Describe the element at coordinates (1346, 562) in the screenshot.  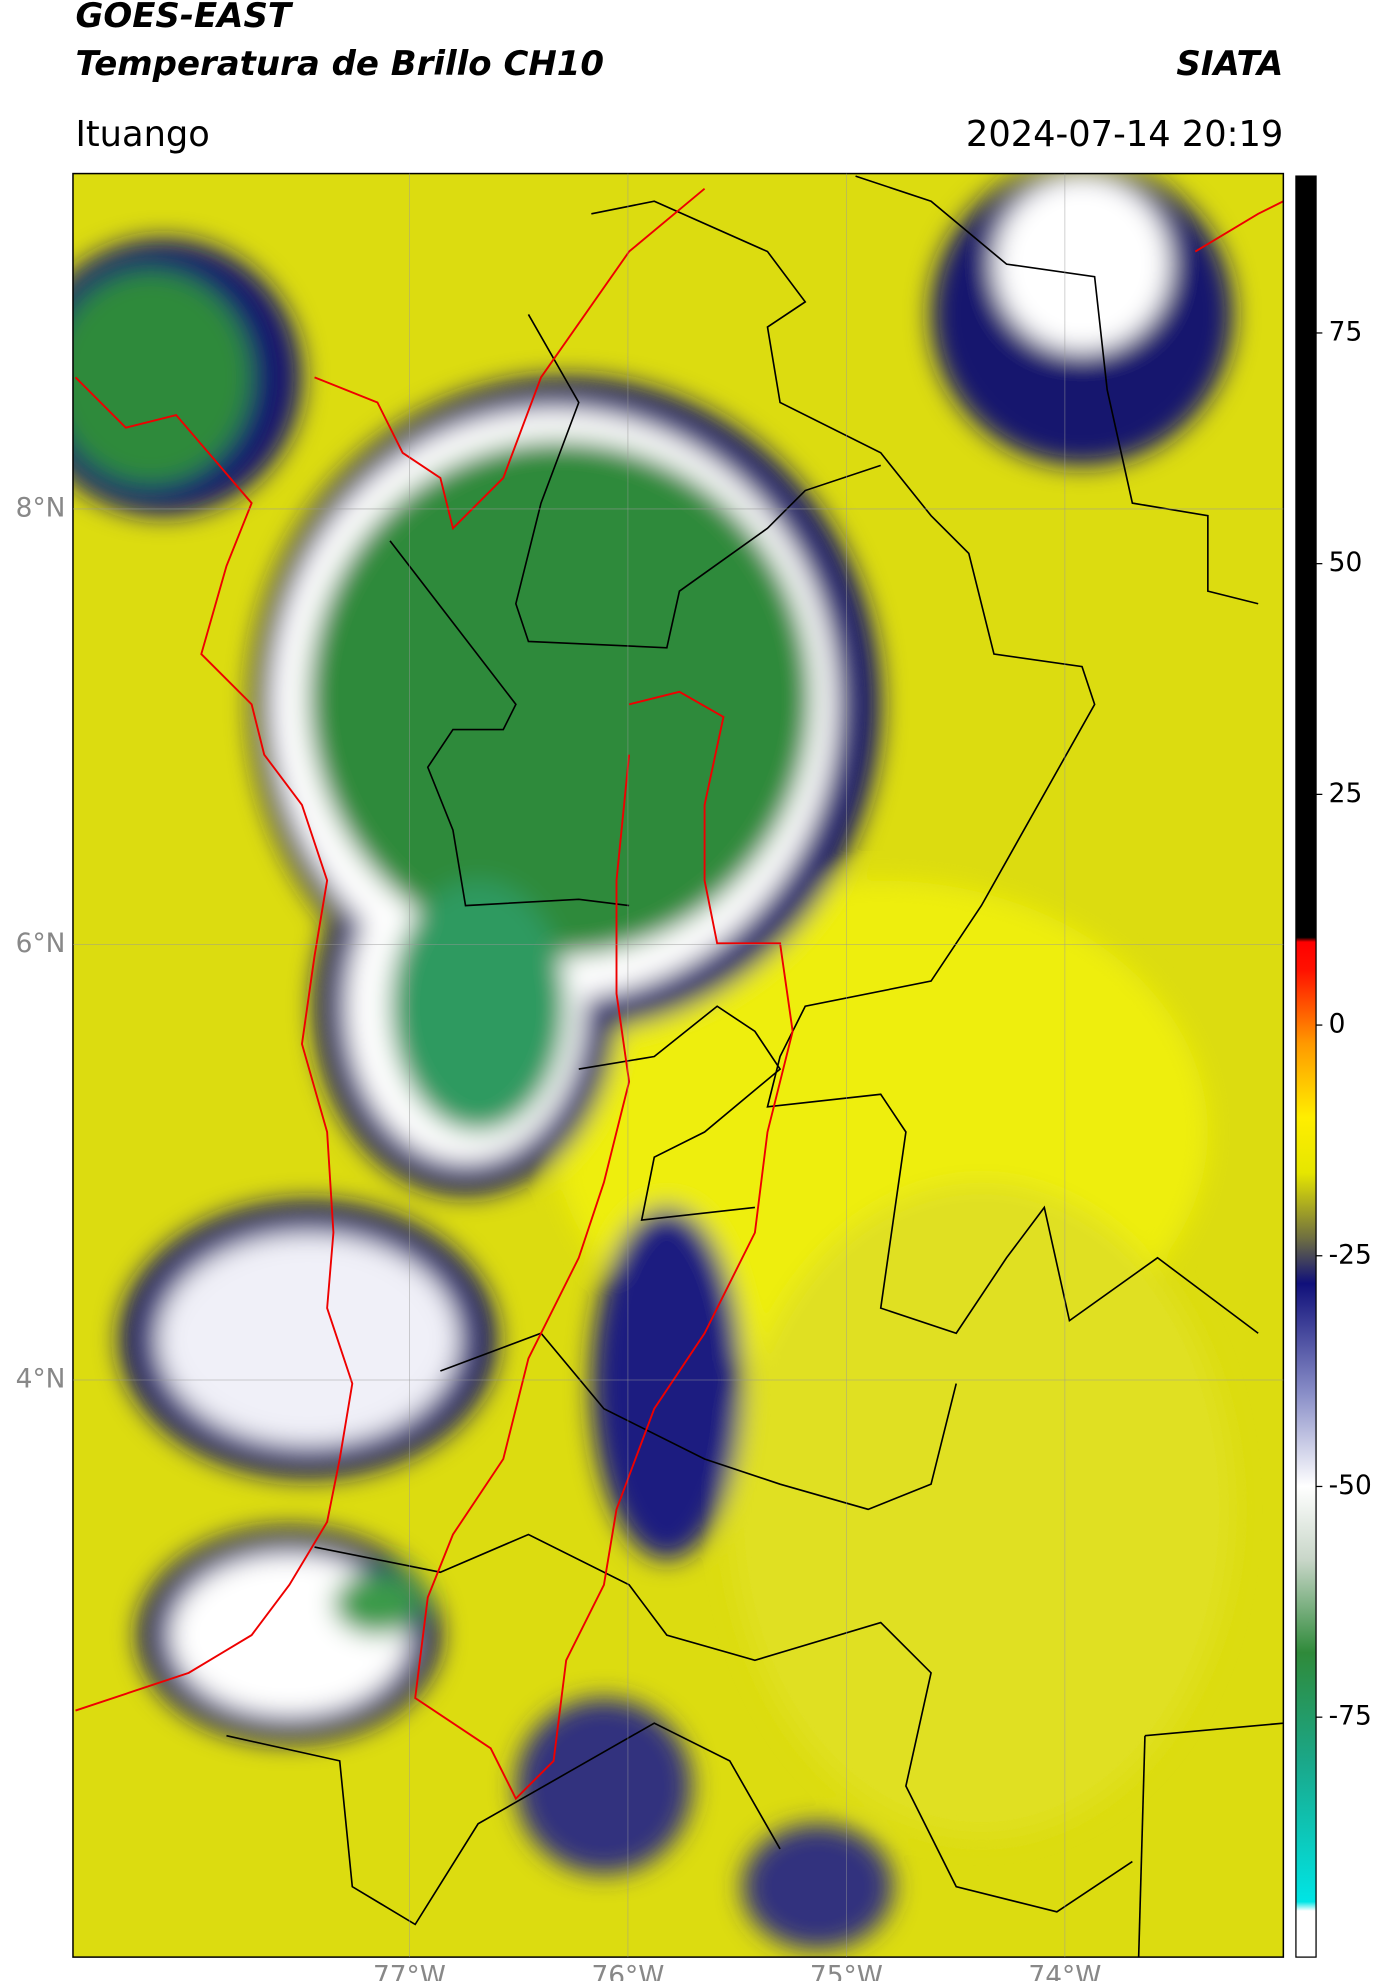
I see `colorbar-tick-label: 50` at that location.